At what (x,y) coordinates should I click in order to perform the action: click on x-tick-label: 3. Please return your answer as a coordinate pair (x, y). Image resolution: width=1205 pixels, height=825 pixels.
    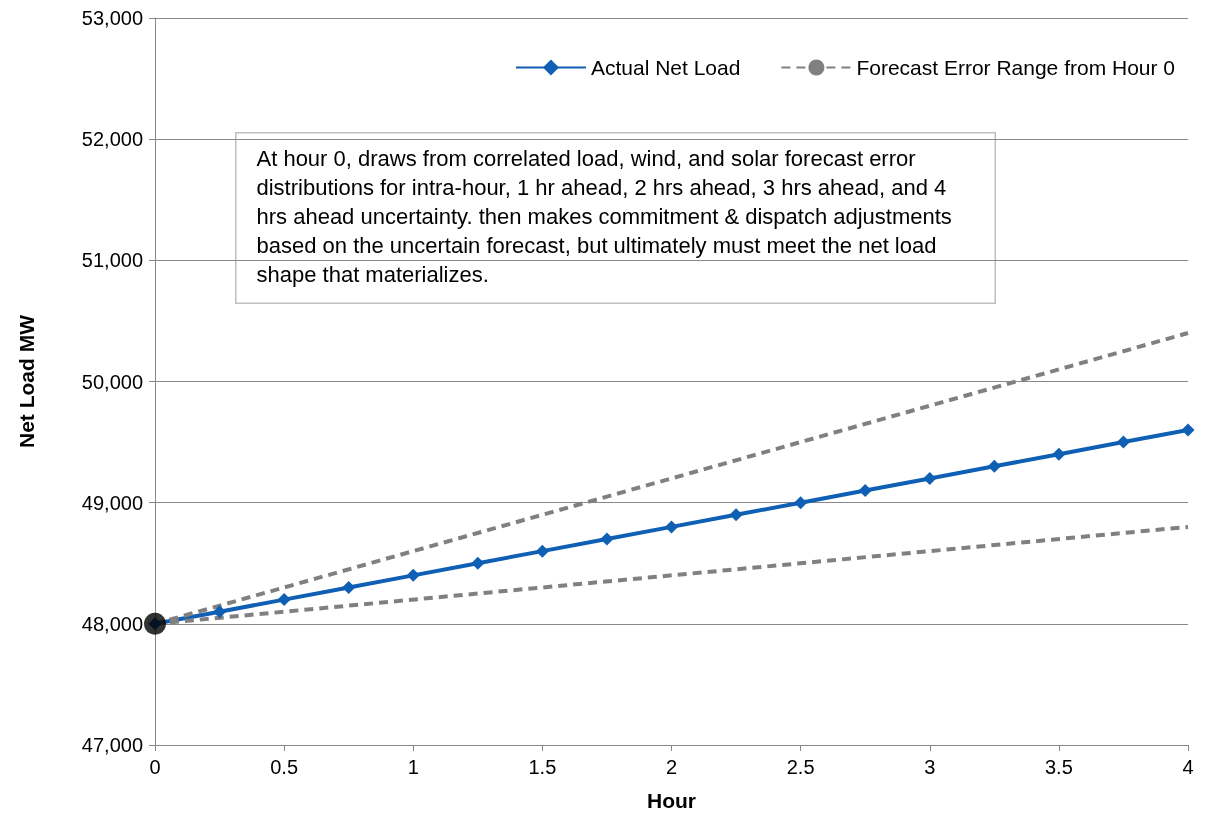
    Looking at the image, I should click on (930, 767).